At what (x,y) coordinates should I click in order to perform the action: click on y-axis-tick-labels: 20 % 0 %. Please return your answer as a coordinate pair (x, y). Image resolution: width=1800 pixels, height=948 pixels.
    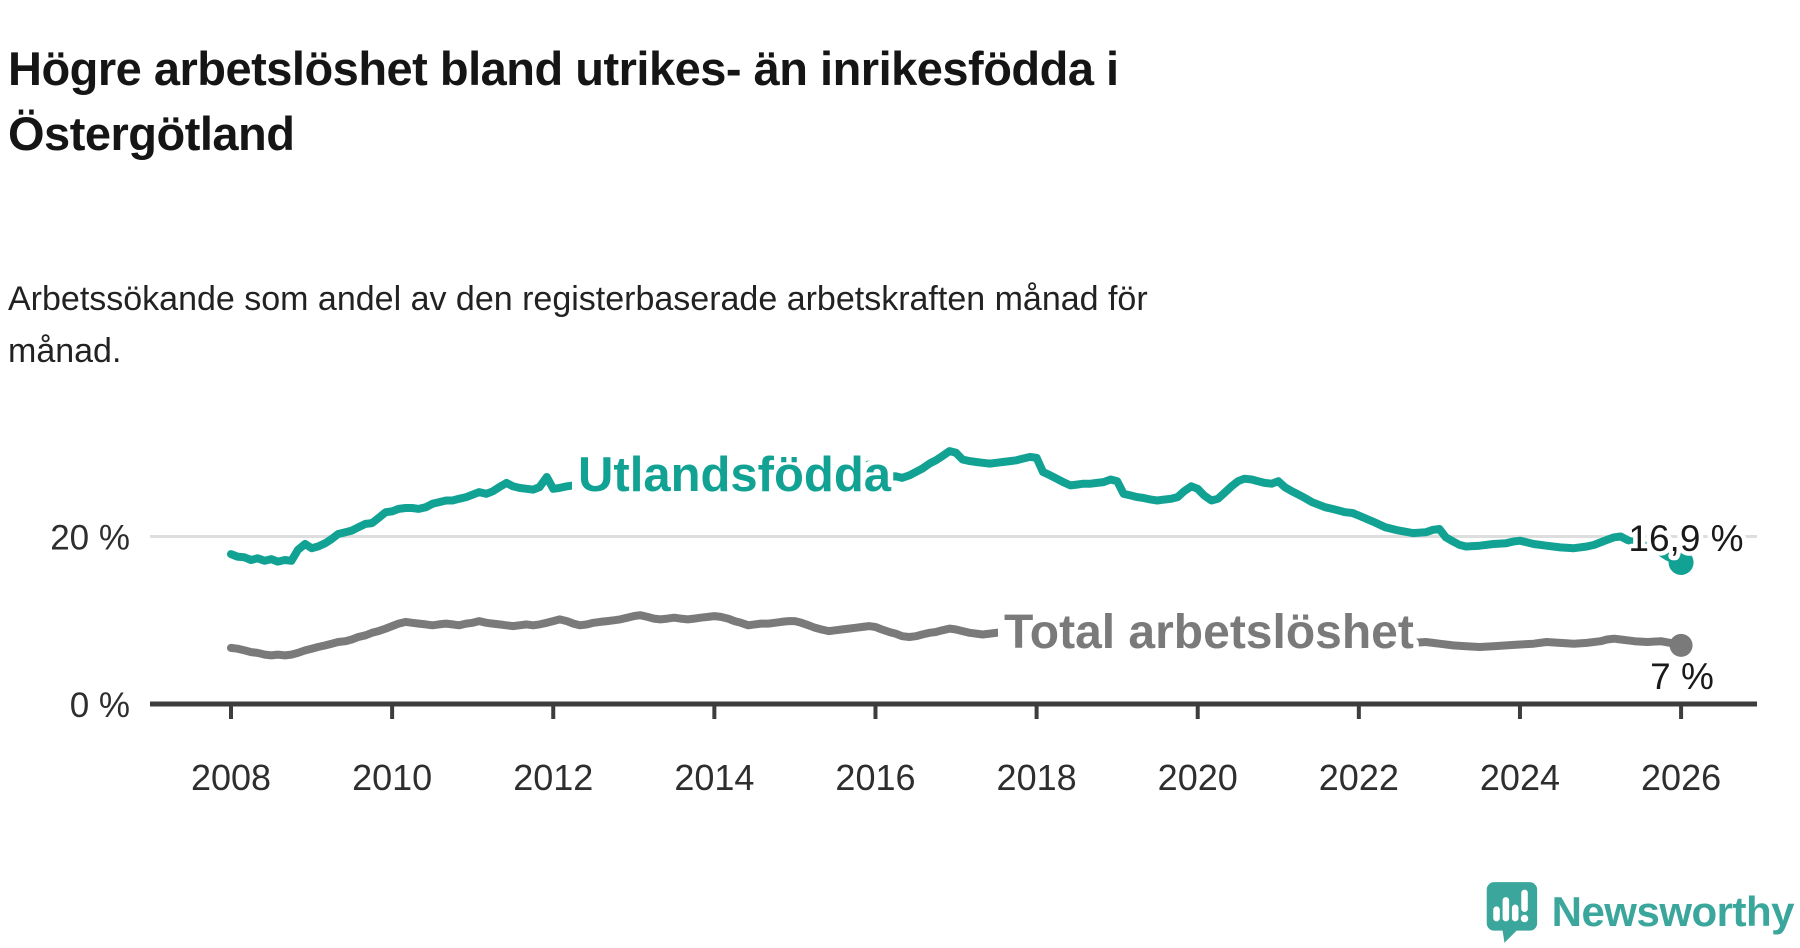
    Looking at the image, I should click on (90, 622).